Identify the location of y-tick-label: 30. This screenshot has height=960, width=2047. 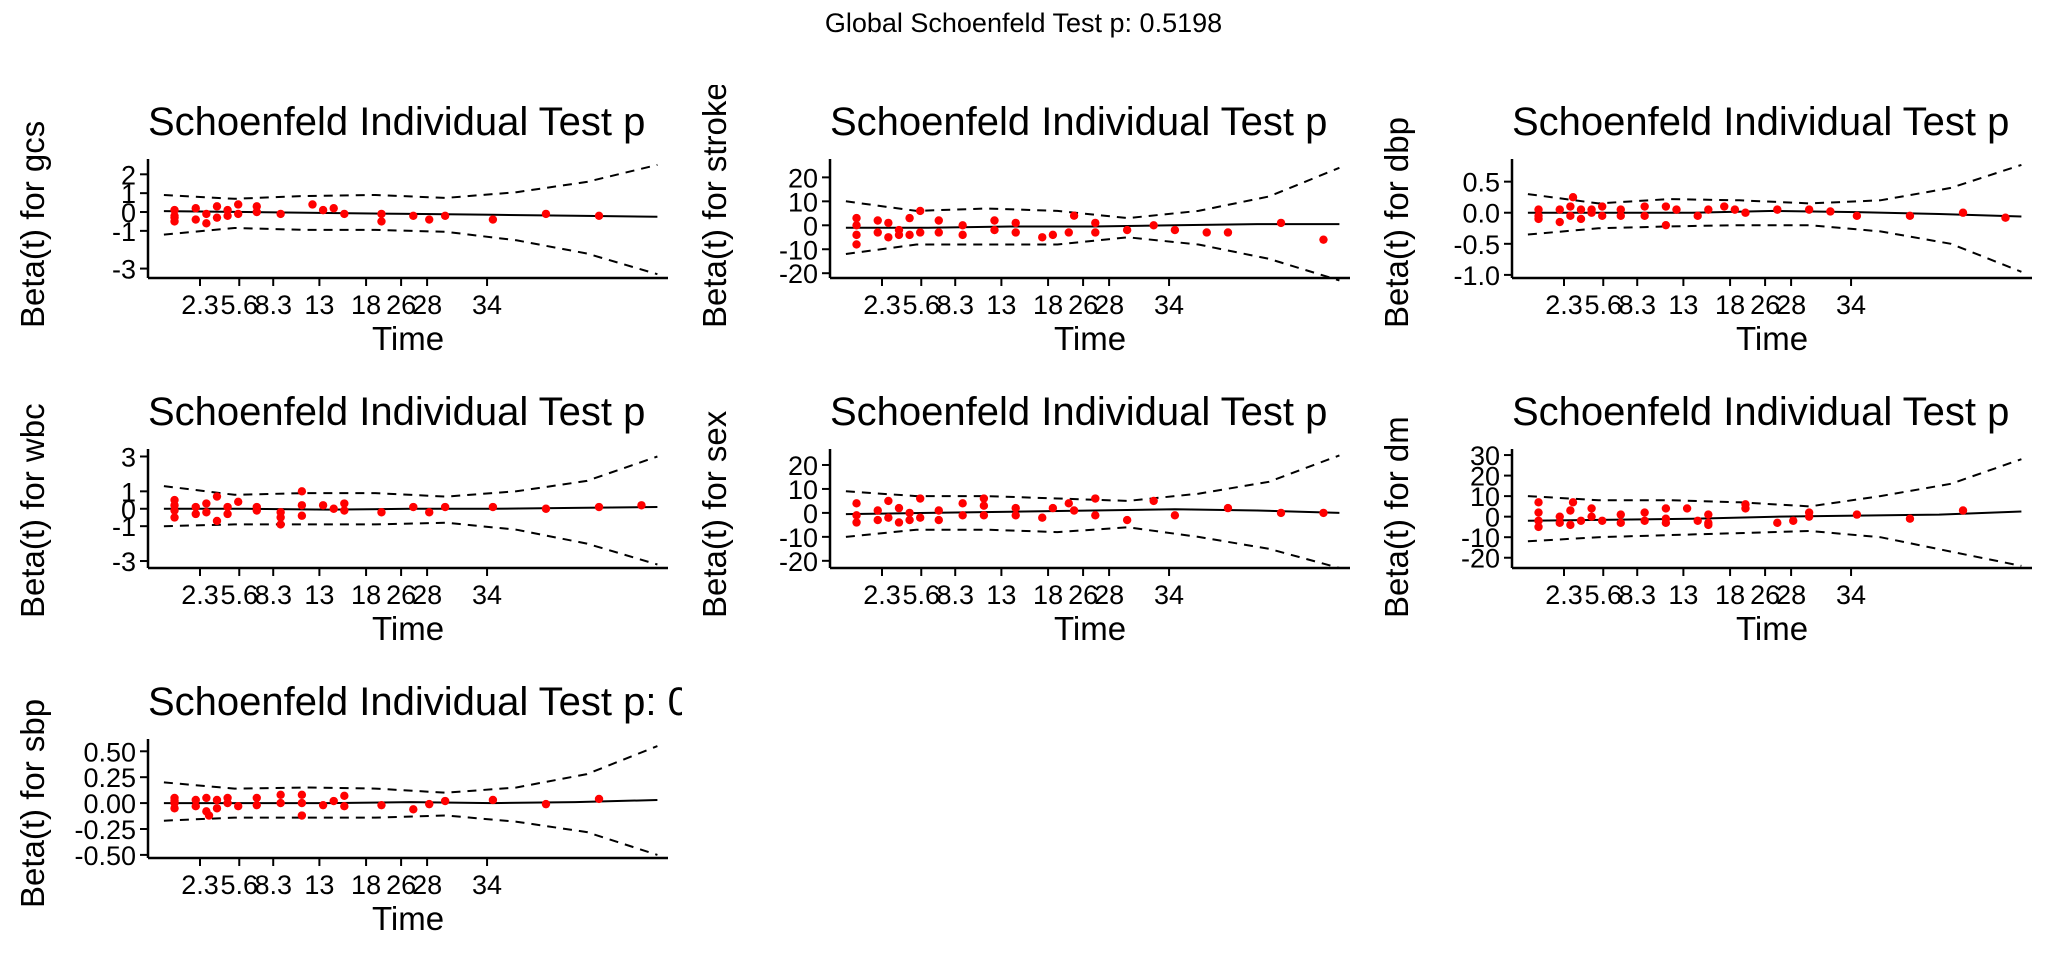
(1485, 456).